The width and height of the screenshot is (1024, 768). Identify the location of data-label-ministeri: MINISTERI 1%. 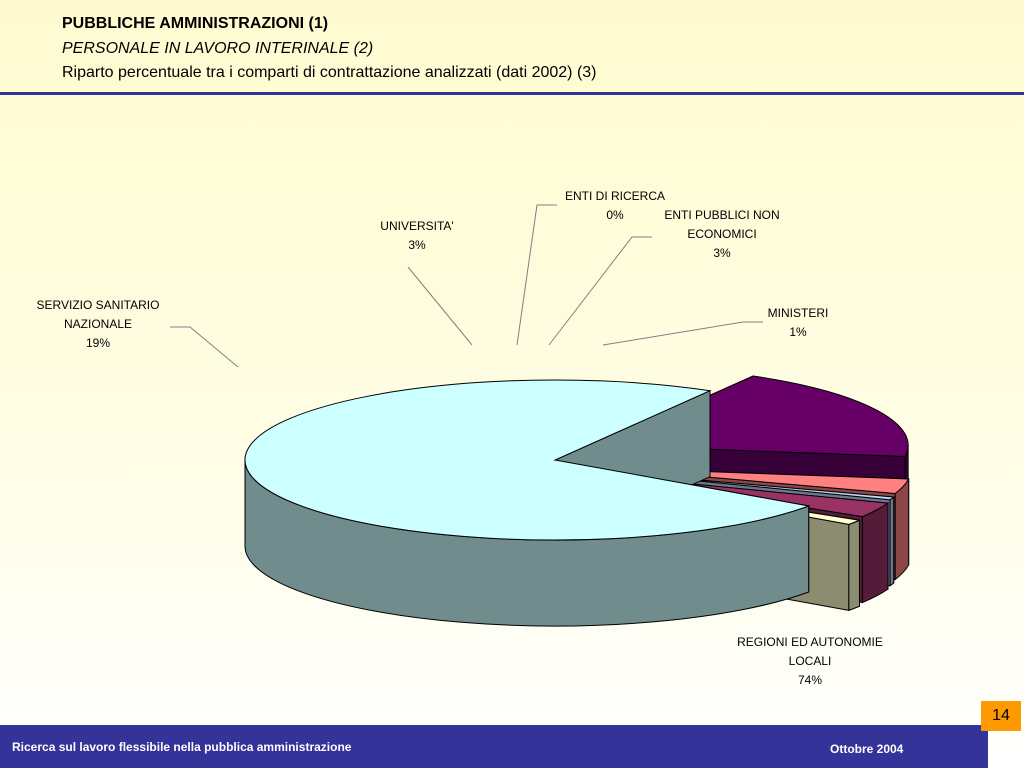
(798, 322).